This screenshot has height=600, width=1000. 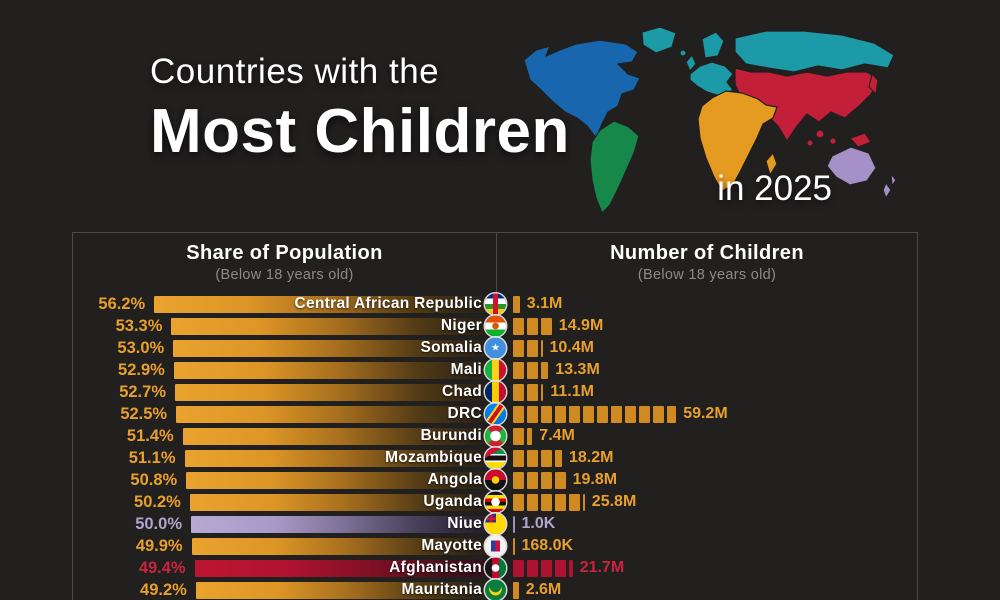 I want to click on share-bar: Somalia, so click(x=330, y=348).